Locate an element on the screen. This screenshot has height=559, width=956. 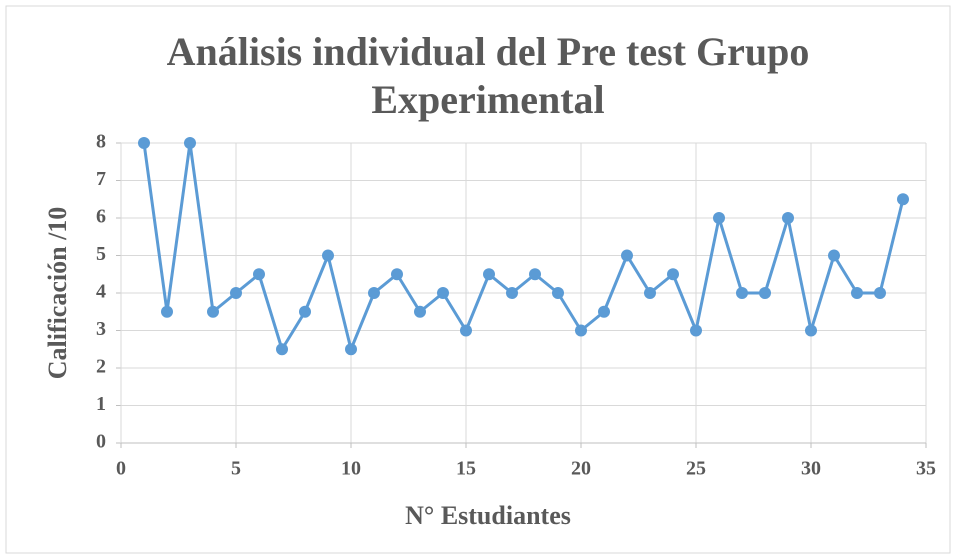
y-tick-label: 7 is located at coordinates (101, 179).